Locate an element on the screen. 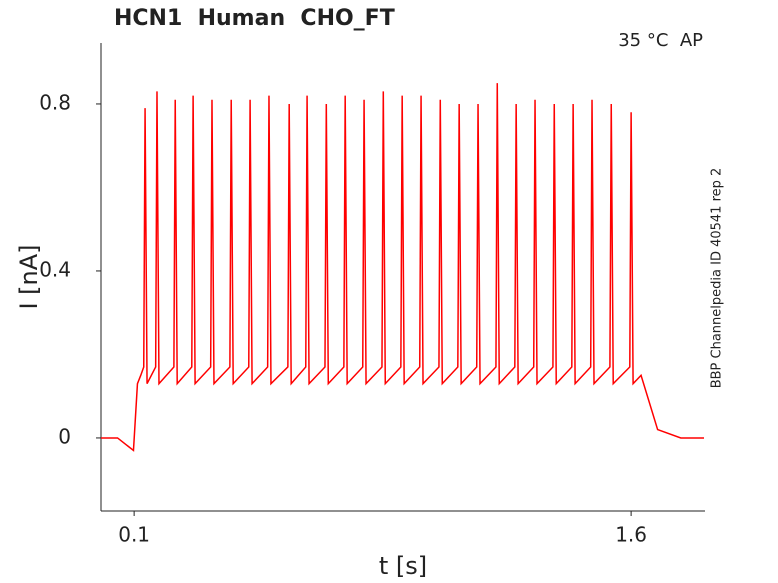  annotation: 35 °C AP is located at coordinates (660, 40).